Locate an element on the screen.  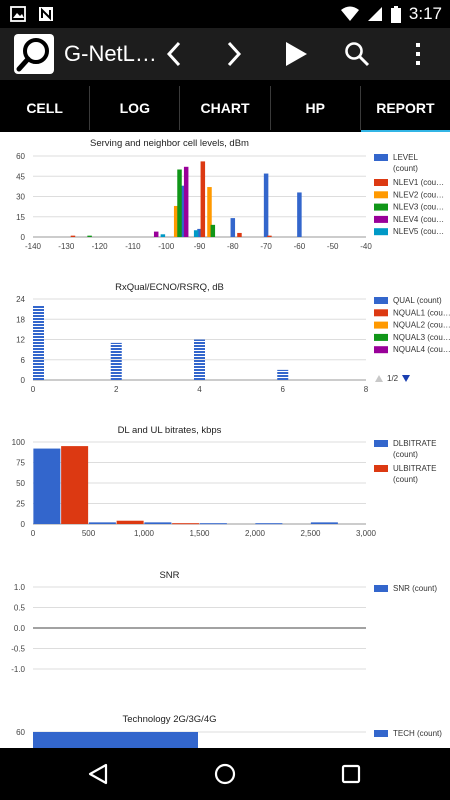
chart-title: Serving and neighbor cell levels, dBm is located at coordinates (169, 143).